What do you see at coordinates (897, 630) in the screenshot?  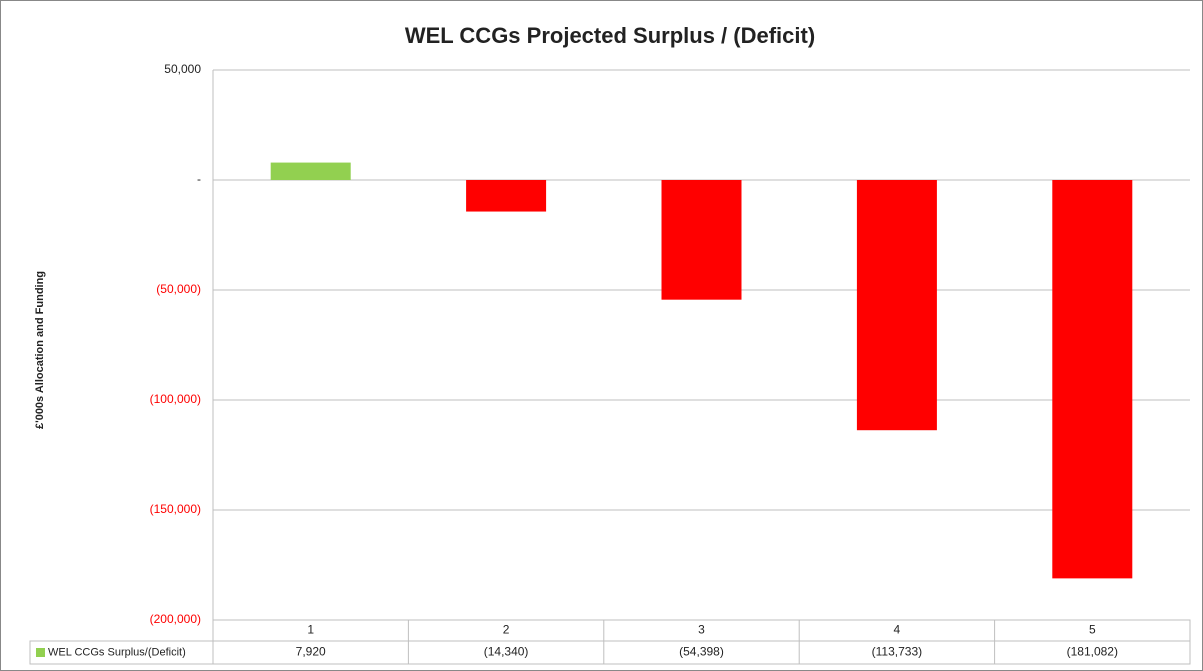 I see `x-tick-label: 4` at bounding box center [897, 630].